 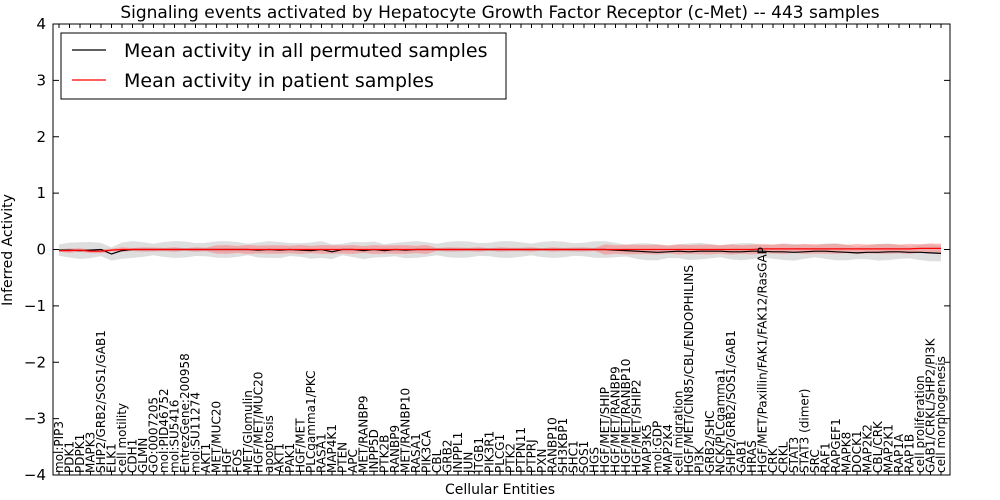 I want to click on legend-box, so click(x=283, y=66).